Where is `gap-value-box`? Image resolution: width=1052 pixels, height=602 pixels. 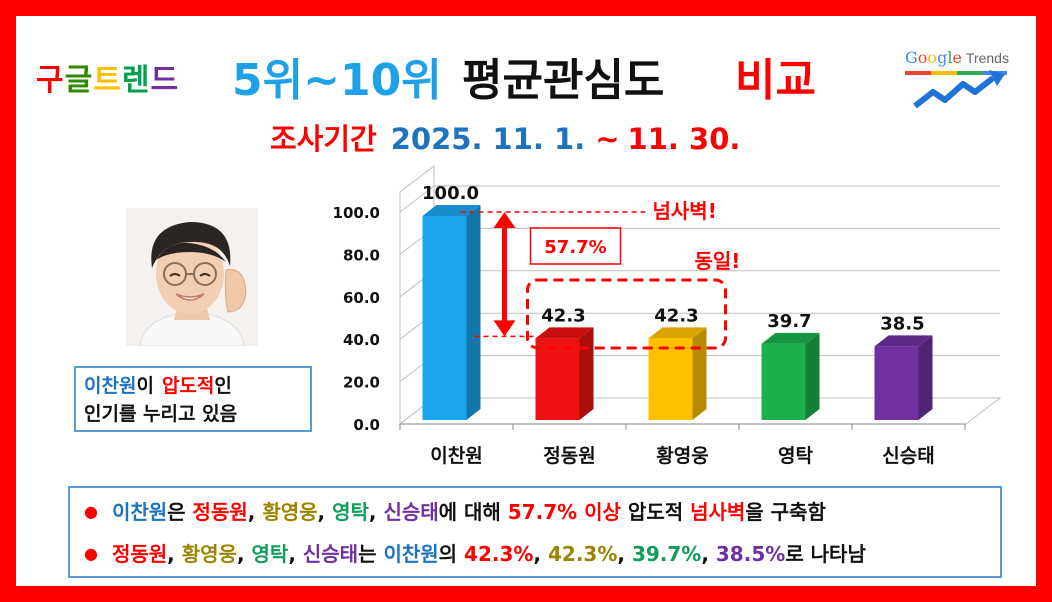
gap-value-box is located at coordinates (575, 246).